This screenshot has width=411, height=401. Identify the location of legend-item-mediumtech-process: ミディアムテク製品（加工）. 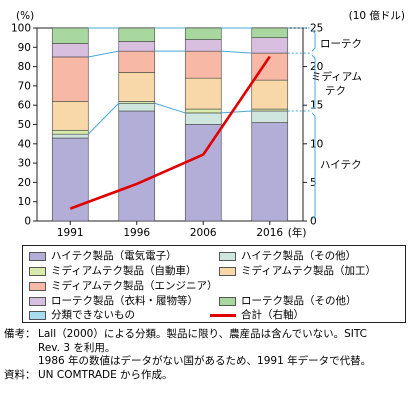
(297, 271).